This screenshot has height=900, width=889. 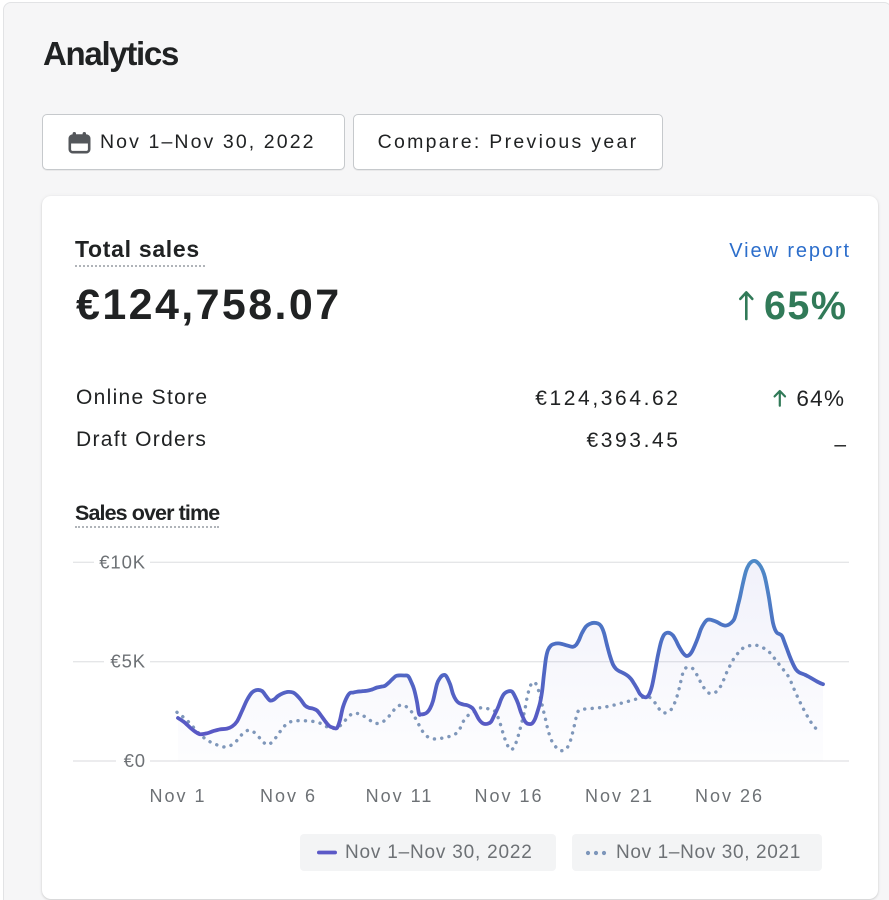 What do you see at coordinates (729, 796) in the screenshot?
I see `svg-text: Nov 26` at bounding box center [729, 796].